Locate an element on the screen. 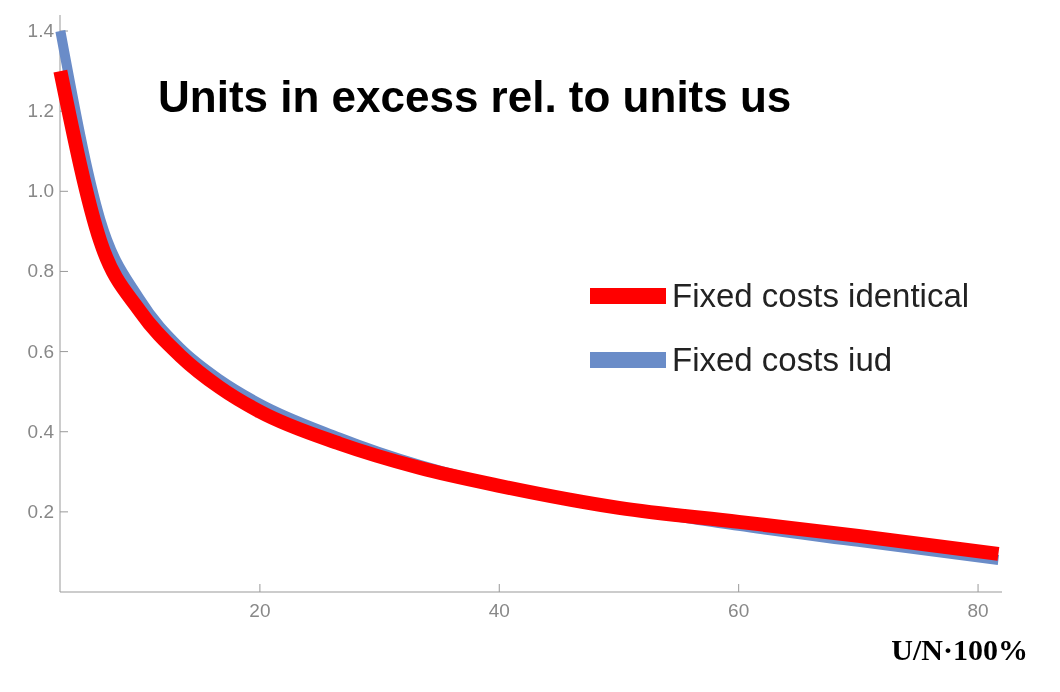  y-tick-label: 0.2 is located at coordinates (40, 511).